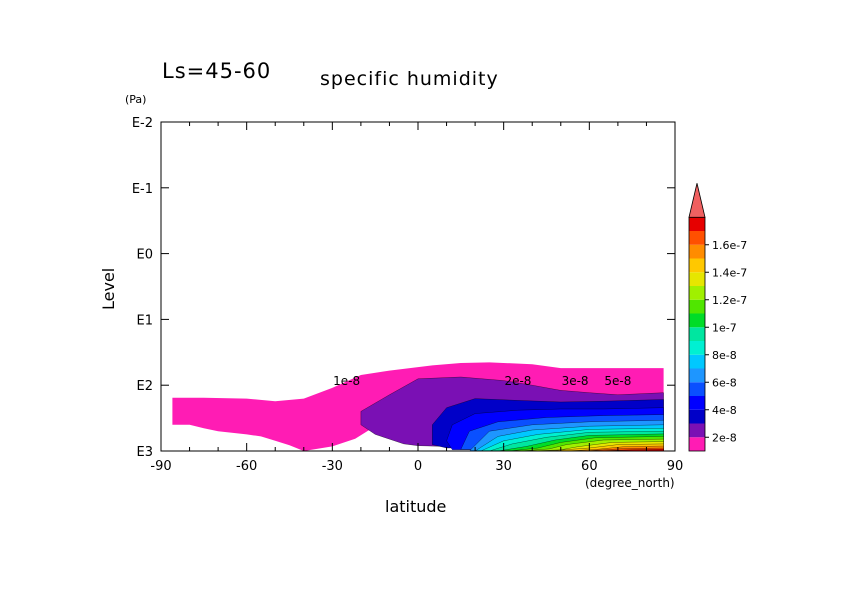 The image size is (842, 595). What do you see at coordinates (142, 123) in the screenshot?
I see `y-tick-label: E-2` at bounding box center [142, 123].